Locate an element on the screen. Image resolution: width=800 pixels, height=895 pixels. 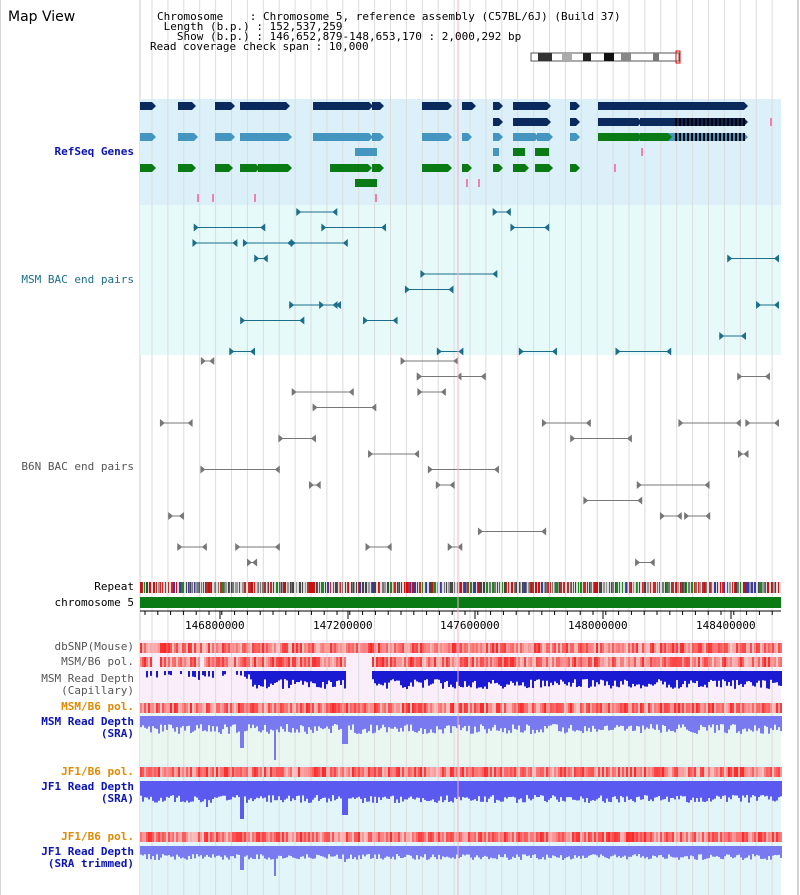
track-label-jf1-b6-pol: JF1/B6 pol. is located at coordinates (97, 771).